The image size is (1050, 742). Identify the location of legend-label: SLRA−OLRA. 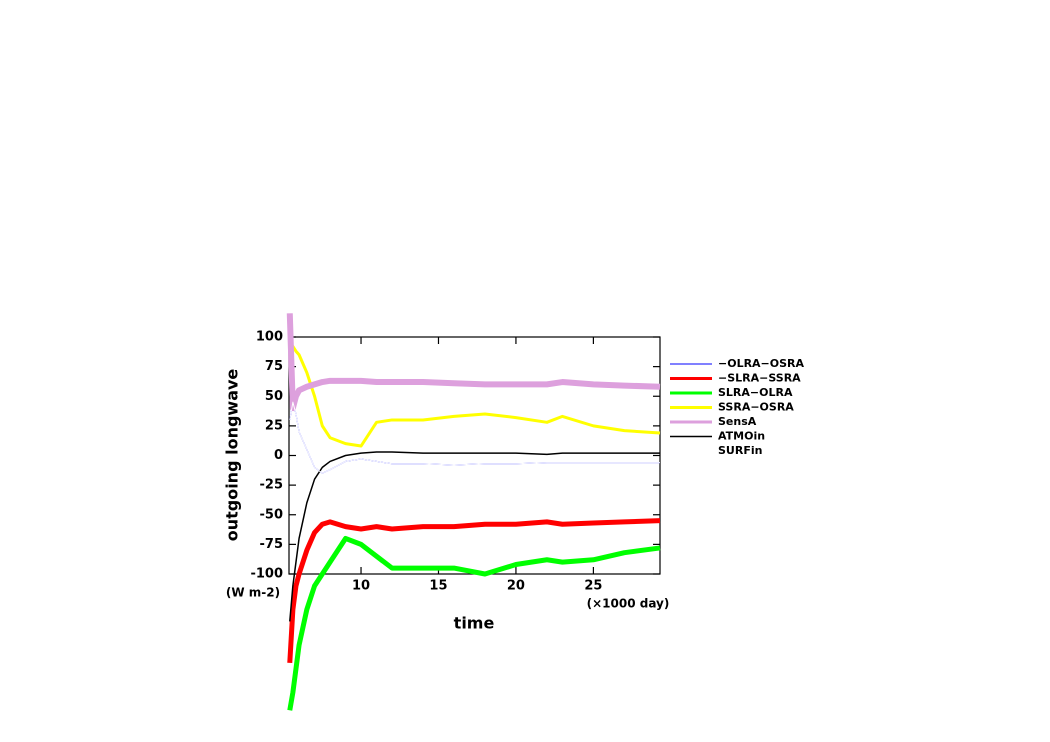
(755, 392).